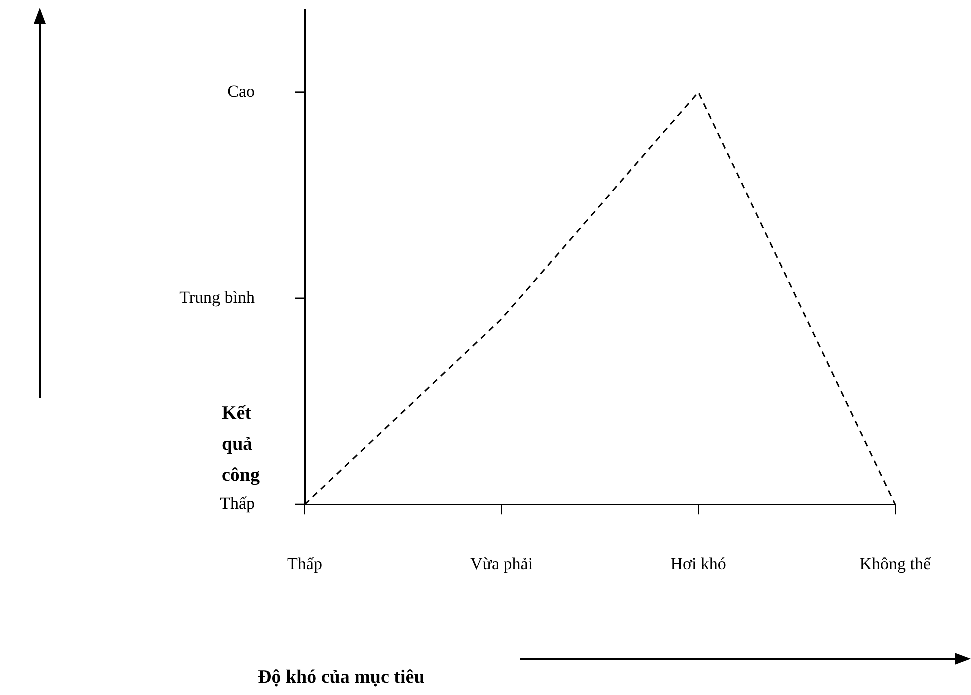 The image size is (971, 695). Describe the element at coordinates (305, 564) in the screenshot. I see `x-tick-label: Thấp` at that location.